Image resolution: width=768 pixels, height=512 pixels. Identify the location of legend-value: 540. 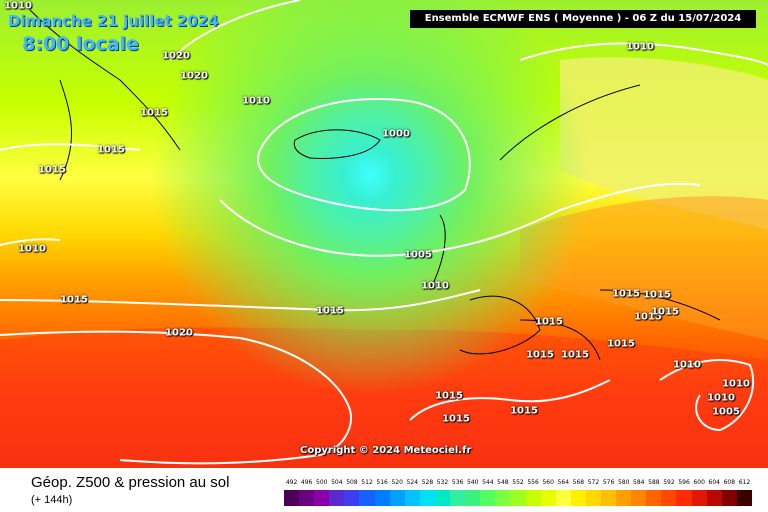
(472, 482).